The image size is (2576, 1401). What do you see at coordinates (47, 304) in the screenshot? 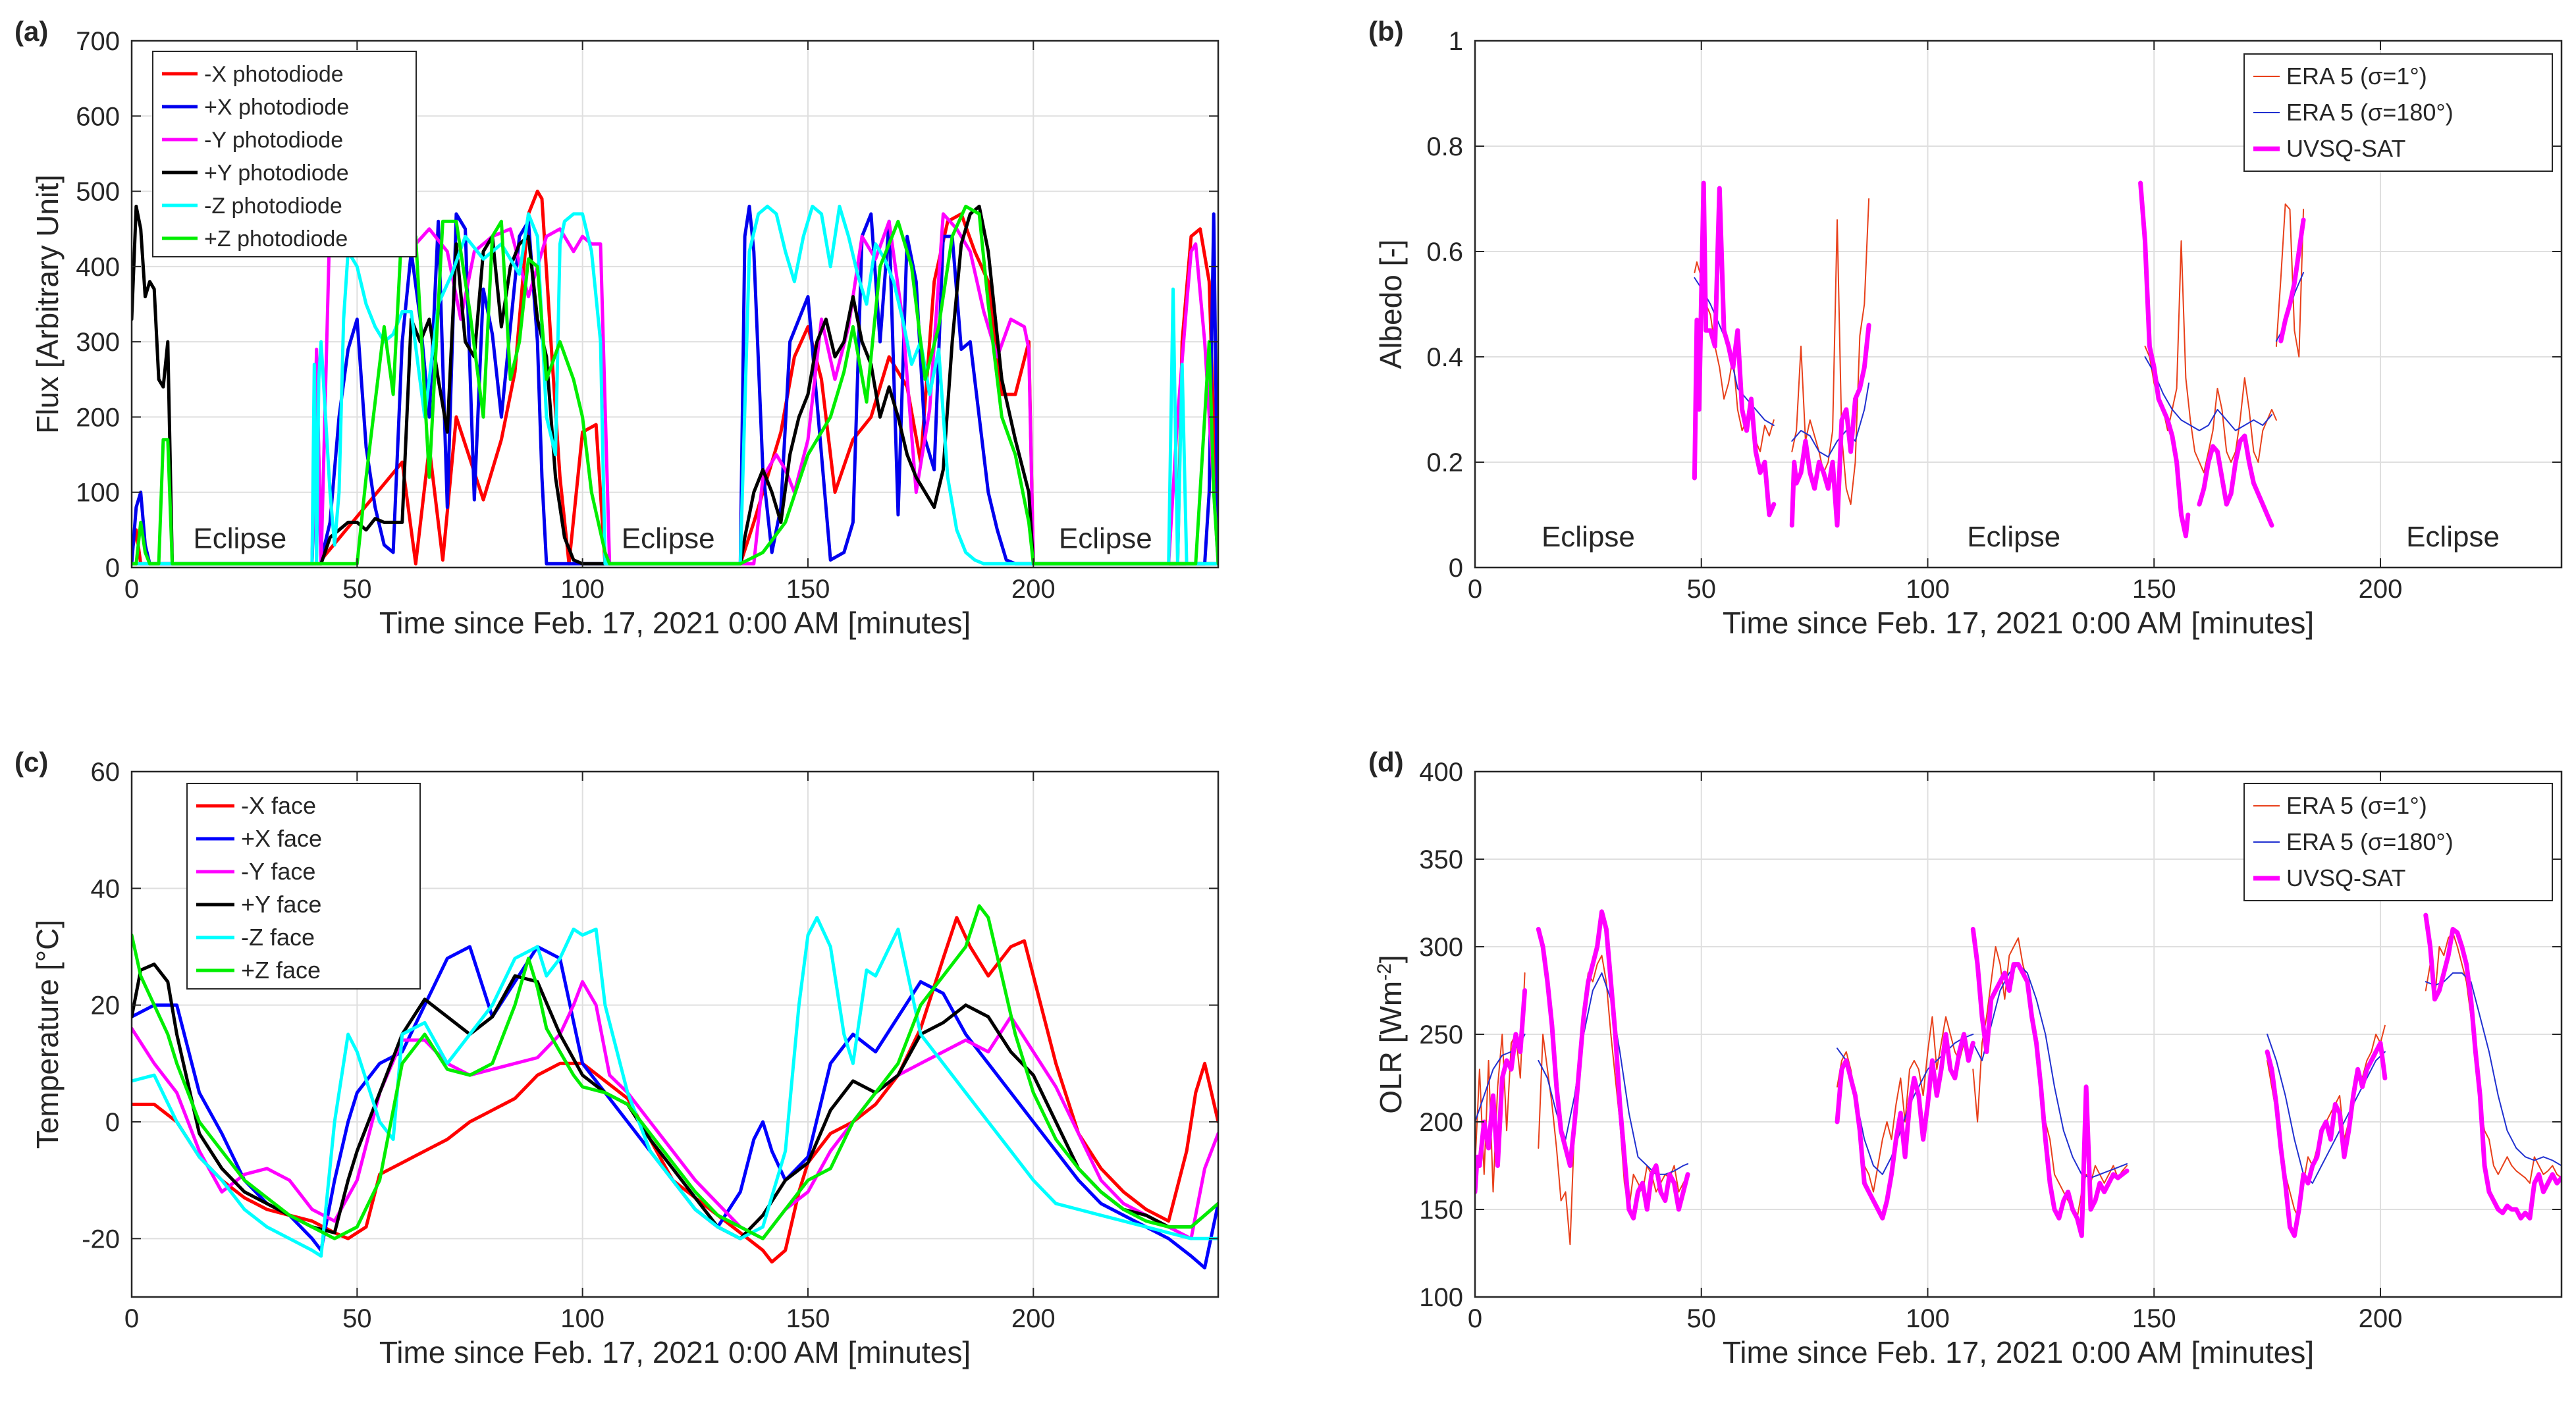
I see `y-axis-label: Flux [Arbitrary Unit]` at bounding box center [47, 304].